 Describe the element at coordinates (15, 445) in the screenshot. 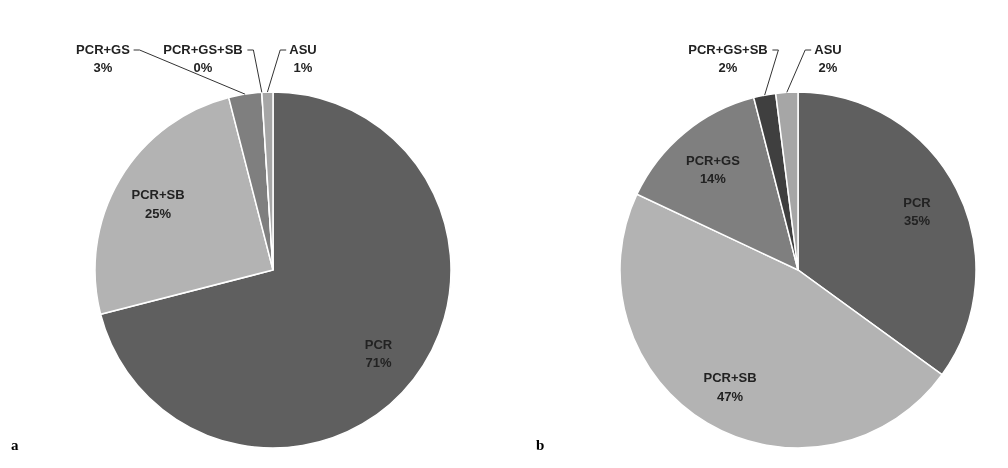

I see `text: a` at that location.